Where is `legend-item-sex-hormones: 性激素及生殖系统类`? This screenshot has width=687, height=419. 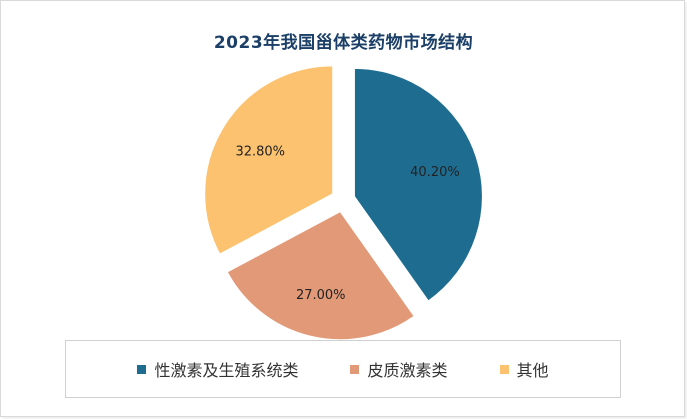
legend-item-sex-hormones: 性激素及生殖系统类 is located at coordinates (217, 369).